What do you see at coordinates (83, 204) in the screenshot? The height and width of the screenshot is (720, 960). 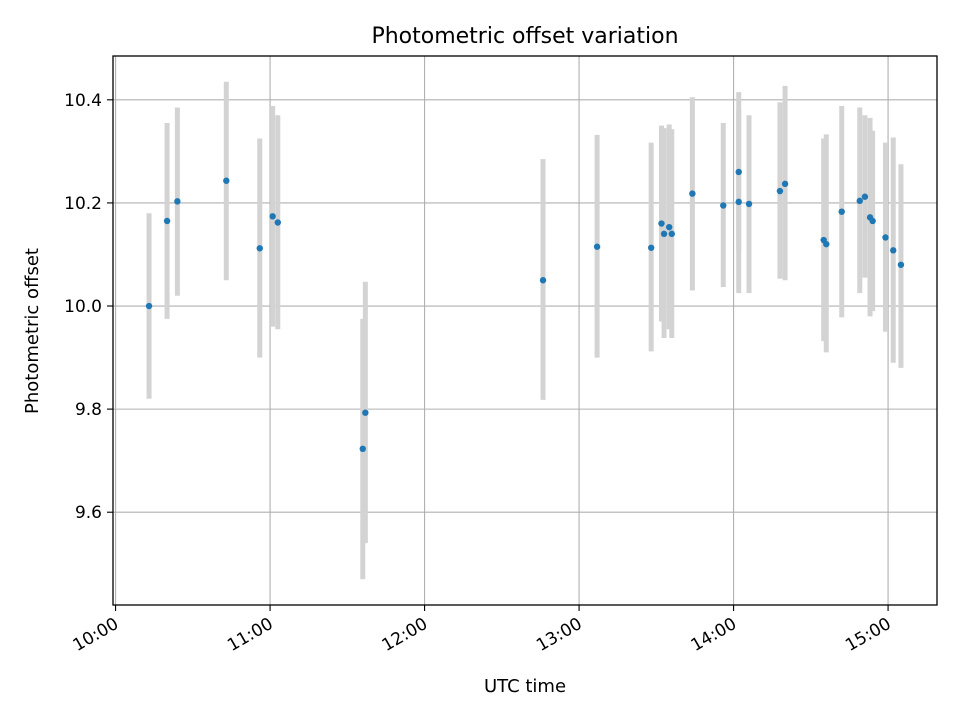 I see `y-tick-label: 10.2` at bounding box center [83, 204].